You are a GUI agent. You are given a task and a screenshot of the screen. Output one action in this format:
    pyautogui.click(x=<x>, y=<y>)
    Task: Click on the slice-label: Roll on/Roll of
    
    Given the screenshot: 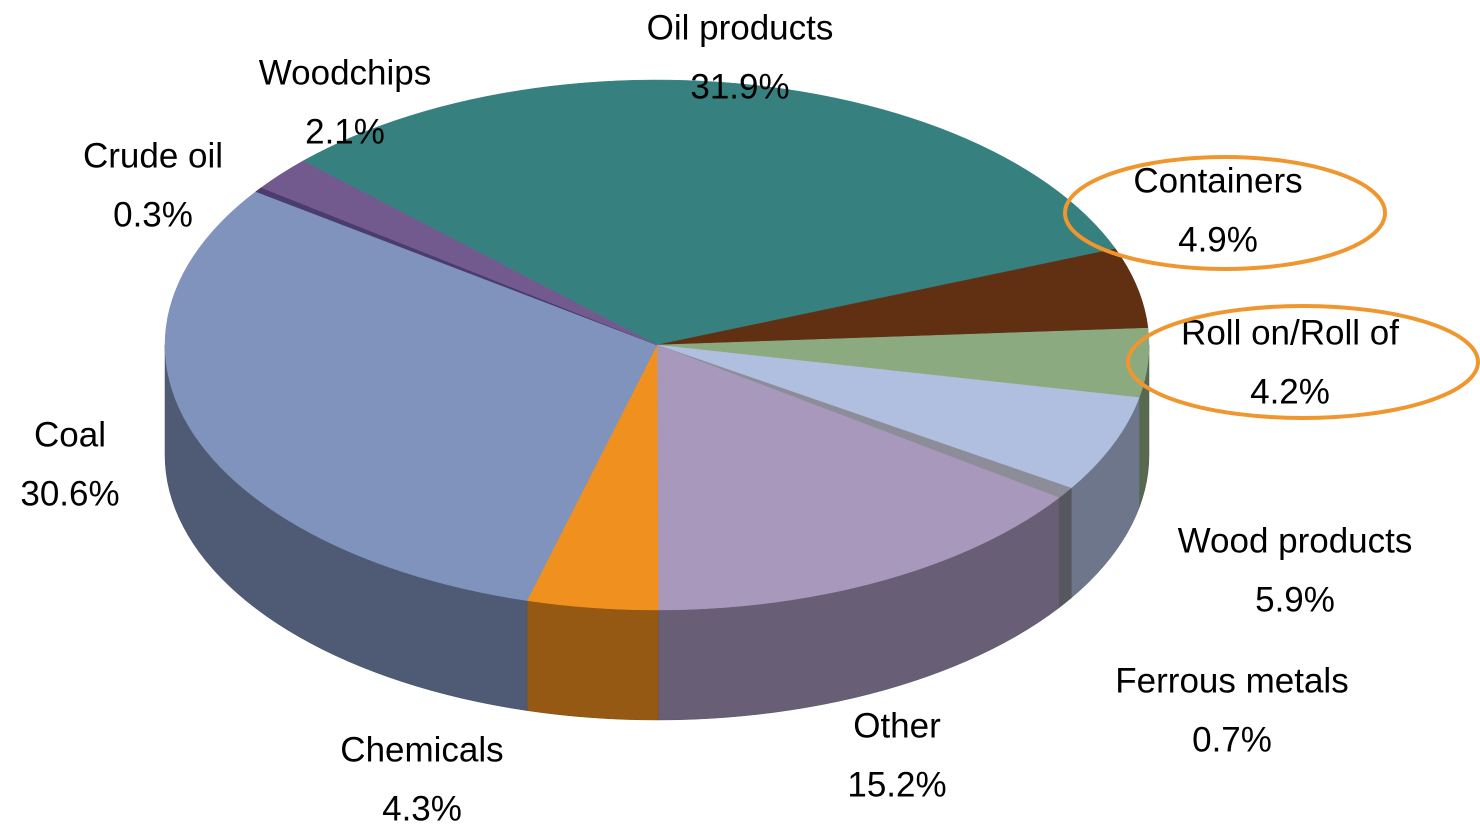 What is the action you would take?
    pyautogui.click(x=1290, y=332)
    